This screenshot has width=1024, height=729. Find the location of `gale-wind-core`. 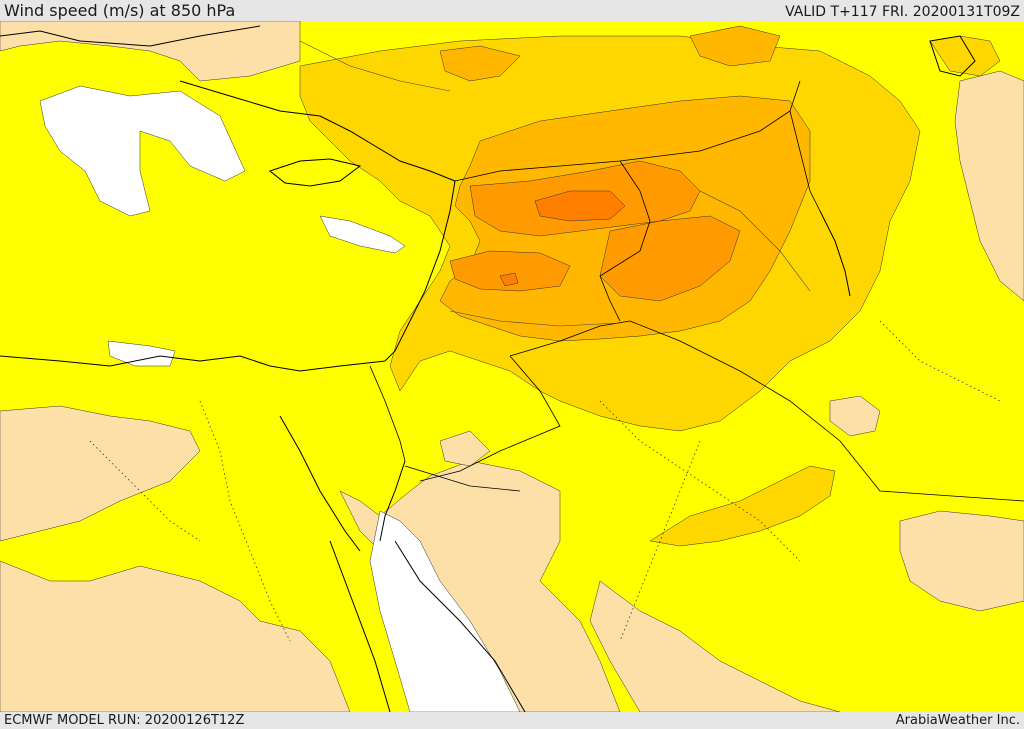

gale-wind-core is located at coordinates (580, 206).